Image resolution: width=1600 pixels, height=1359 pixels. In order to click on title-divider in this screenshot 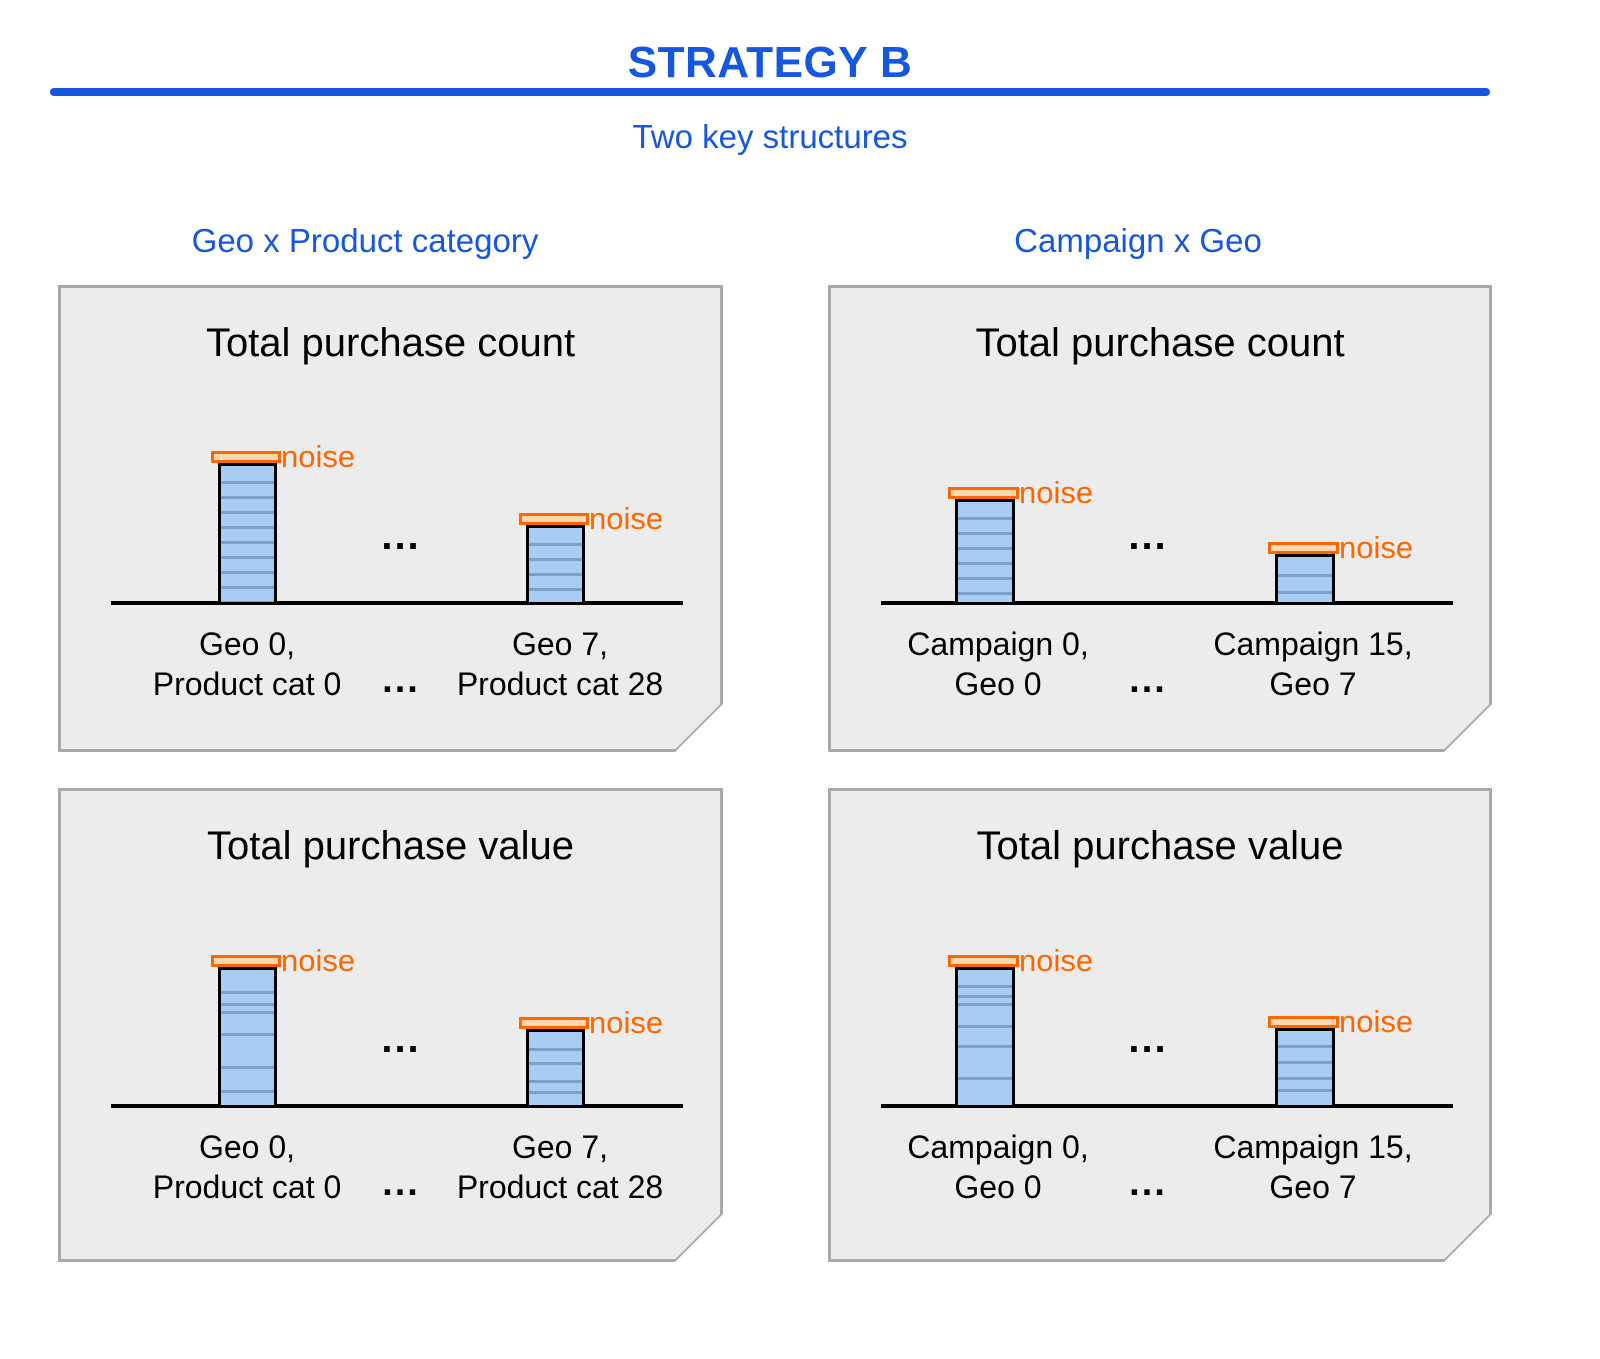, I will do `click(770, 92)`.